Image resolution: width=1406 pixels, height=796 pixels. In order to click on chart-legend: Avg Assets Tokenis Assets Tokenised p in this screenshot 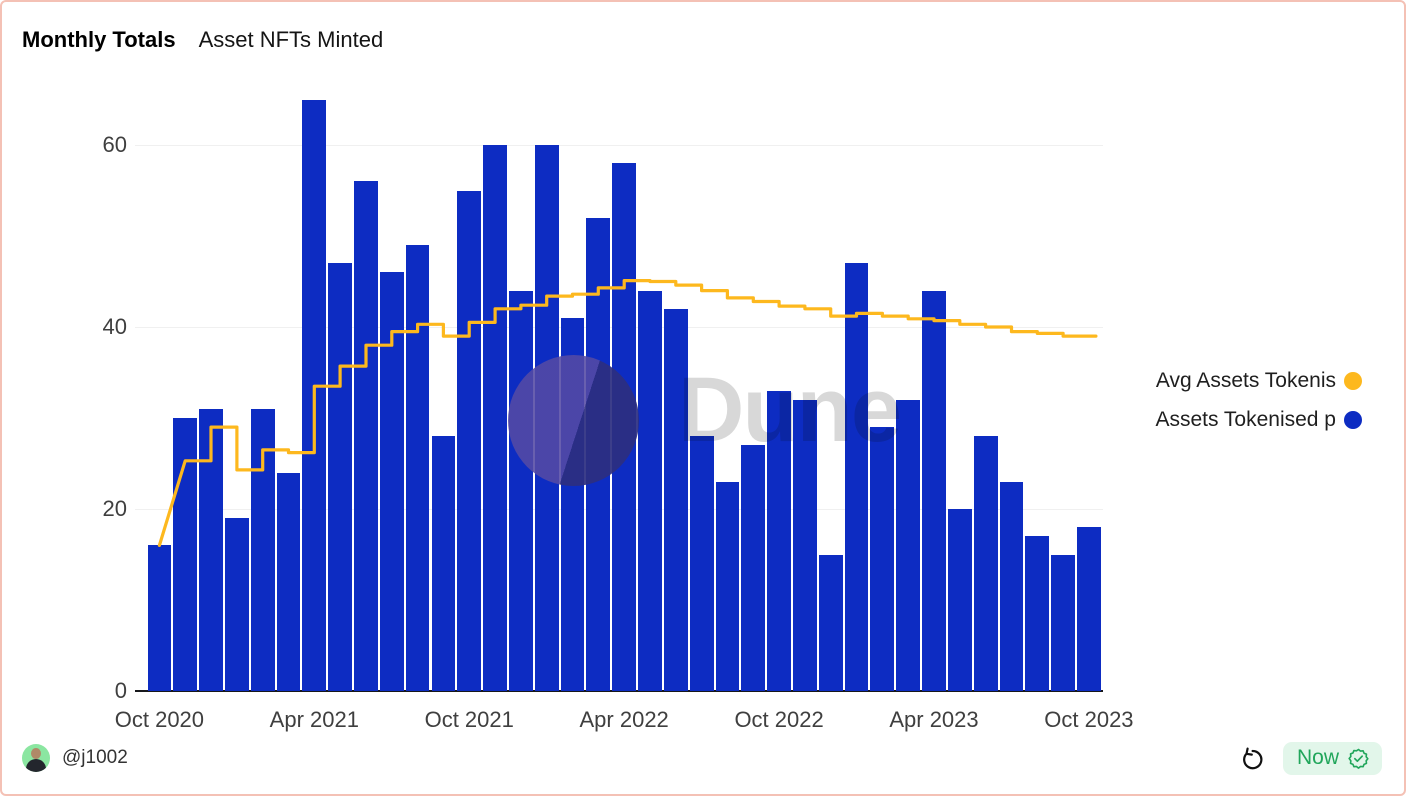, I will do `click(1258, 407)`.